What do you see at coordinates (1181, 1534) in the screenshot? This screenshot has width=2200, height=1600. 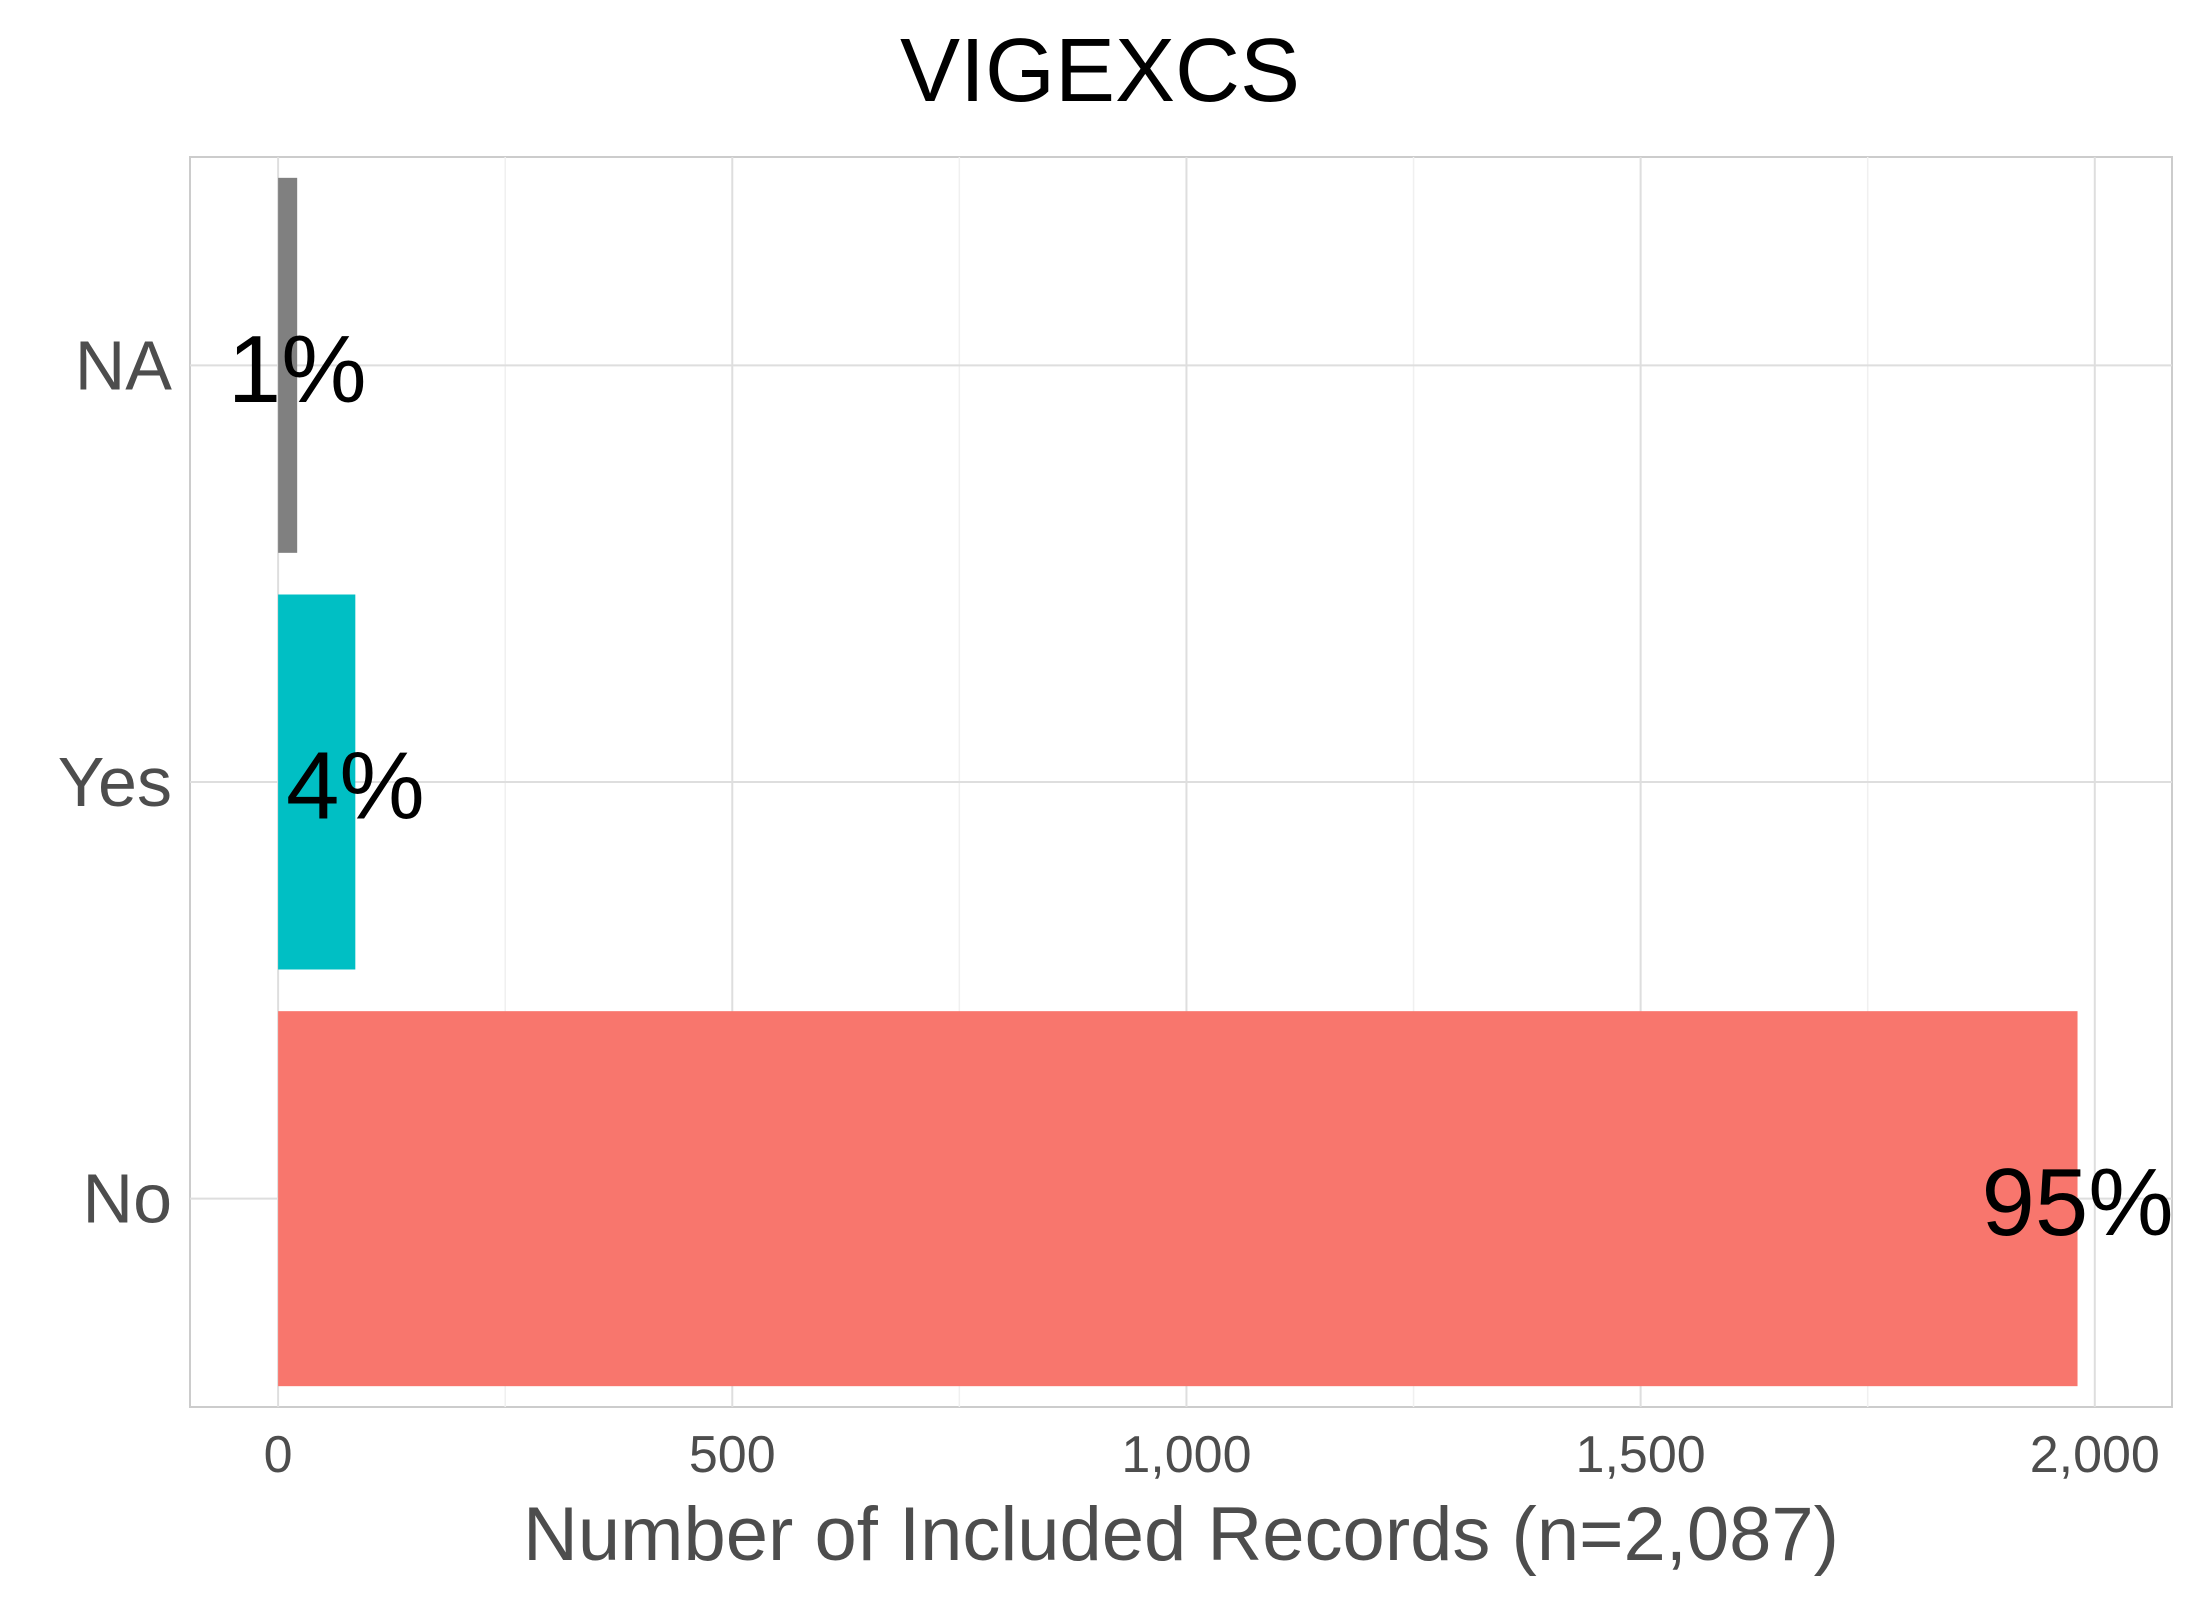 I see `x-axis-label: Number of Included Records (n=2,087)` at bounding box center [1181, 1534].